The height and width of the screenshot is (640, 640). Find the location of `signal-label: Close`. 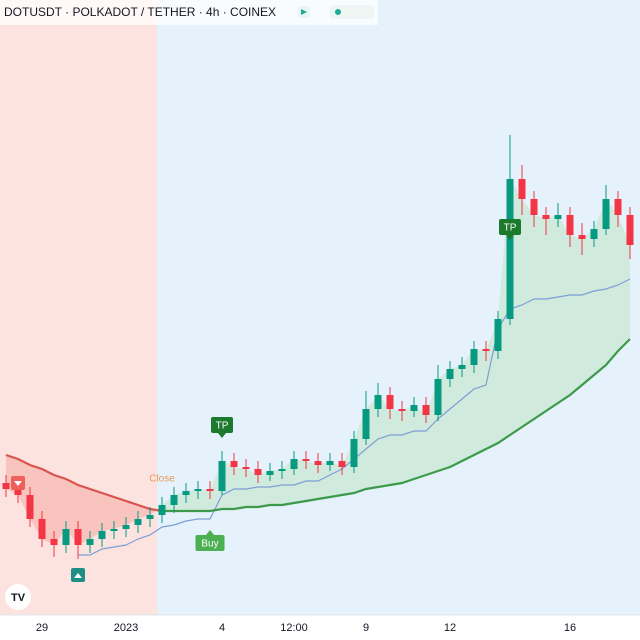

signal-label: Close is located at coordinates (162, 479).